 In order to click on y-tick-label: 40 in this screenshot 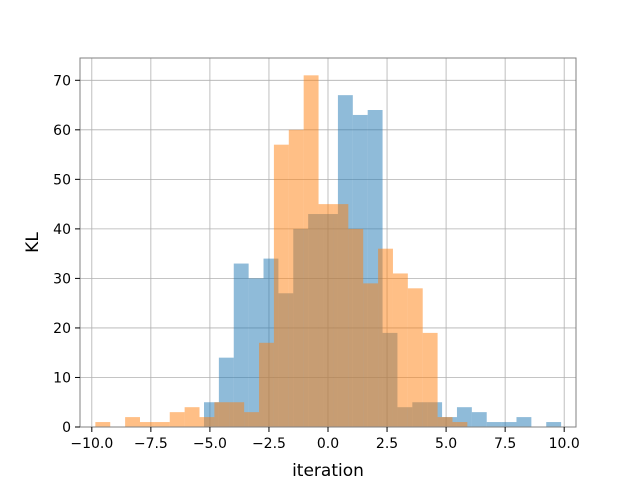, I will do `click(62, 230)`.